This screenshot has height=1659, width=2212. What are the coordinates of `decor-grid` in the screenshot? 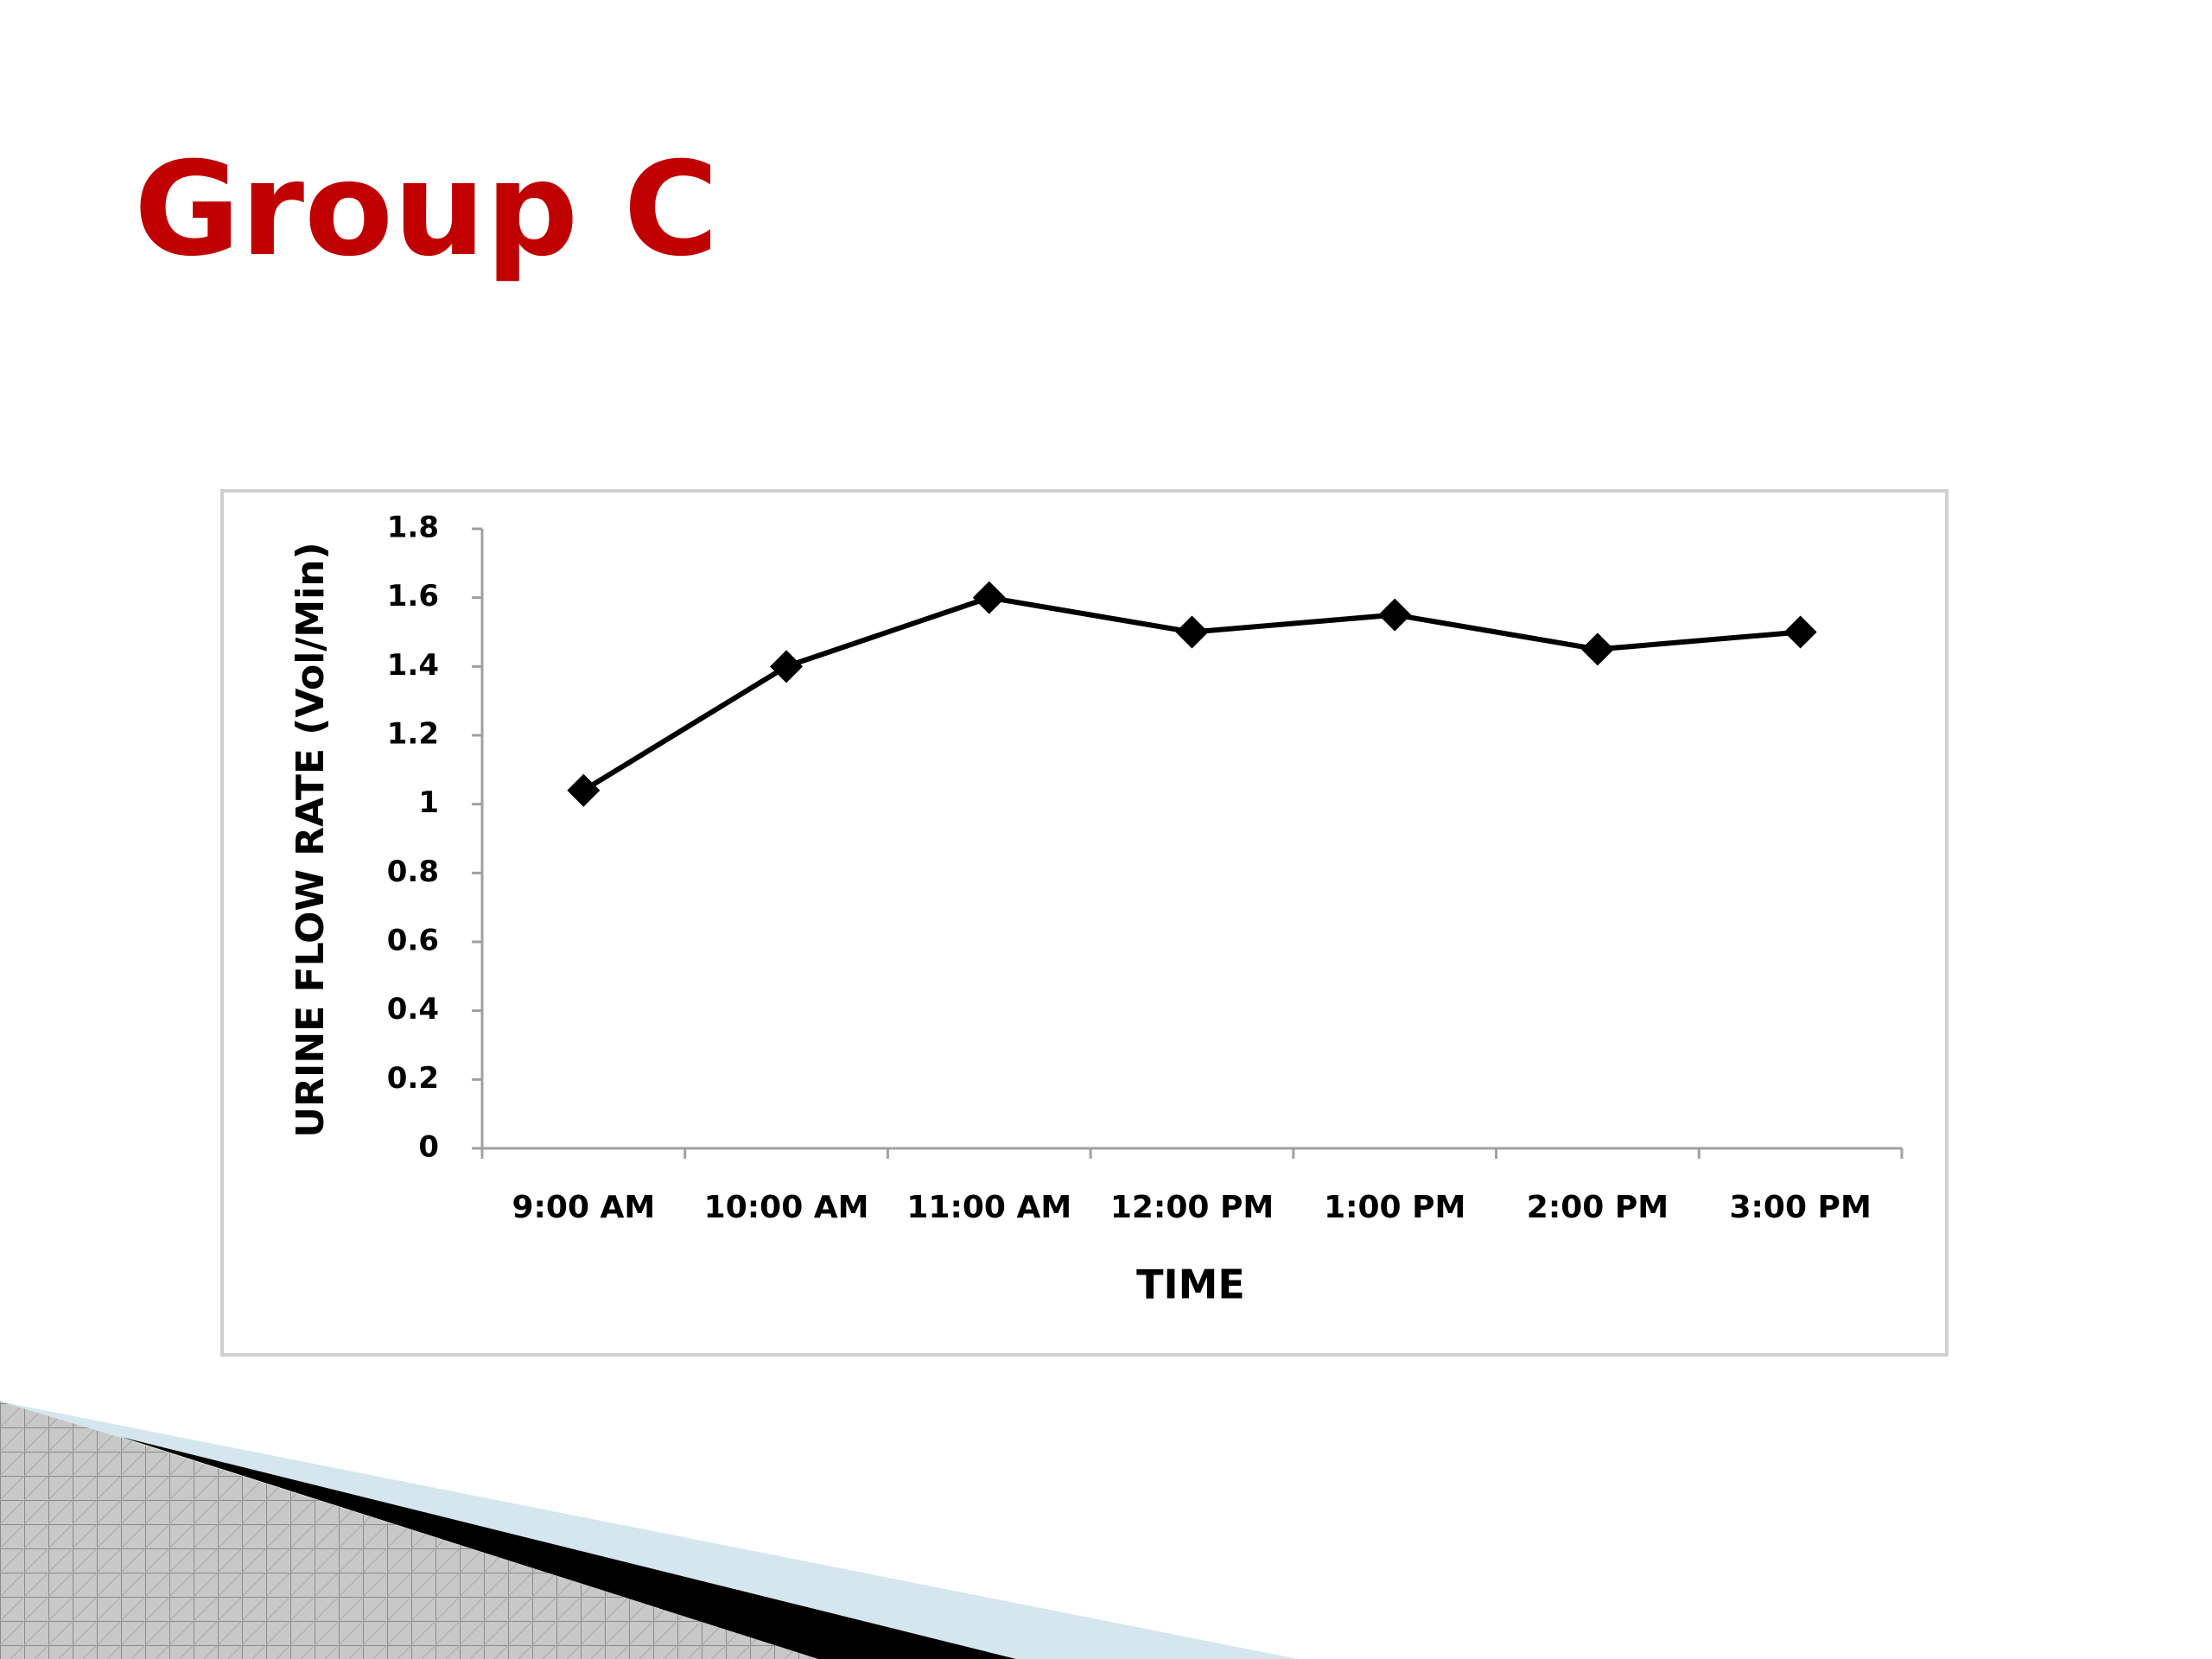 It's located at (409, 1530).